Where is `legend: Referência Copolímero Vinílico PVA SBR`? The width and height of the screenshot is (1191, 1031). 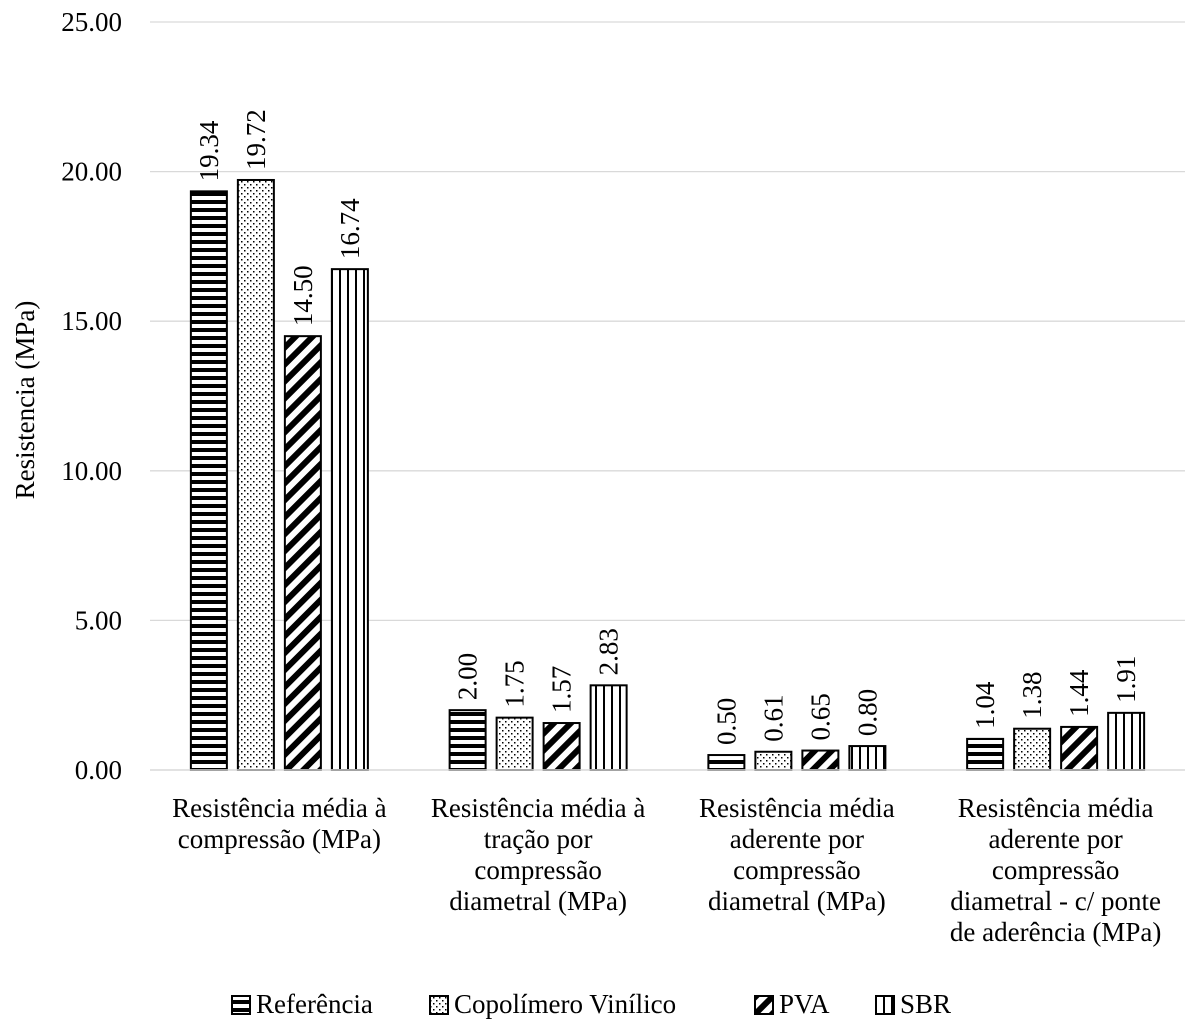
legend: Referência Copolímero Vinílico PVA SBR is located at coordinates (591, 1004).